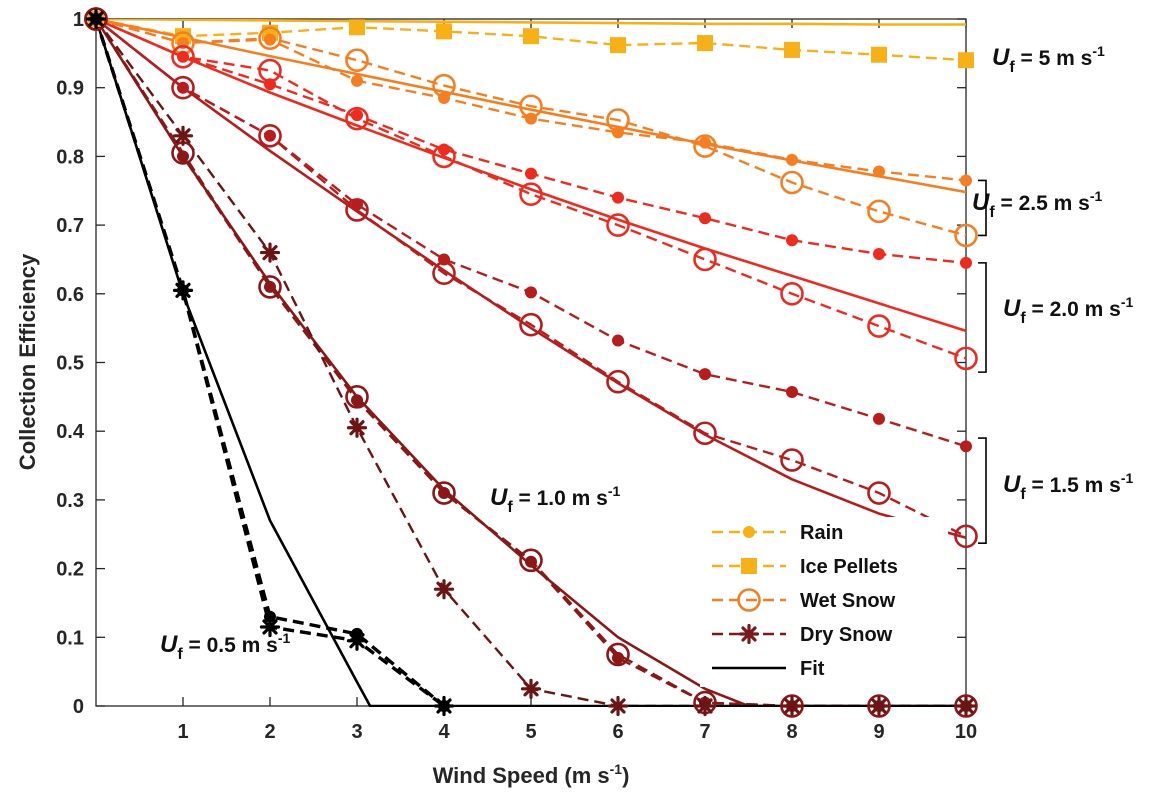  Describe the element at coordinates (230, 645) in the screenshot. I see `annotation-value: = 0.5 m s` at that location.